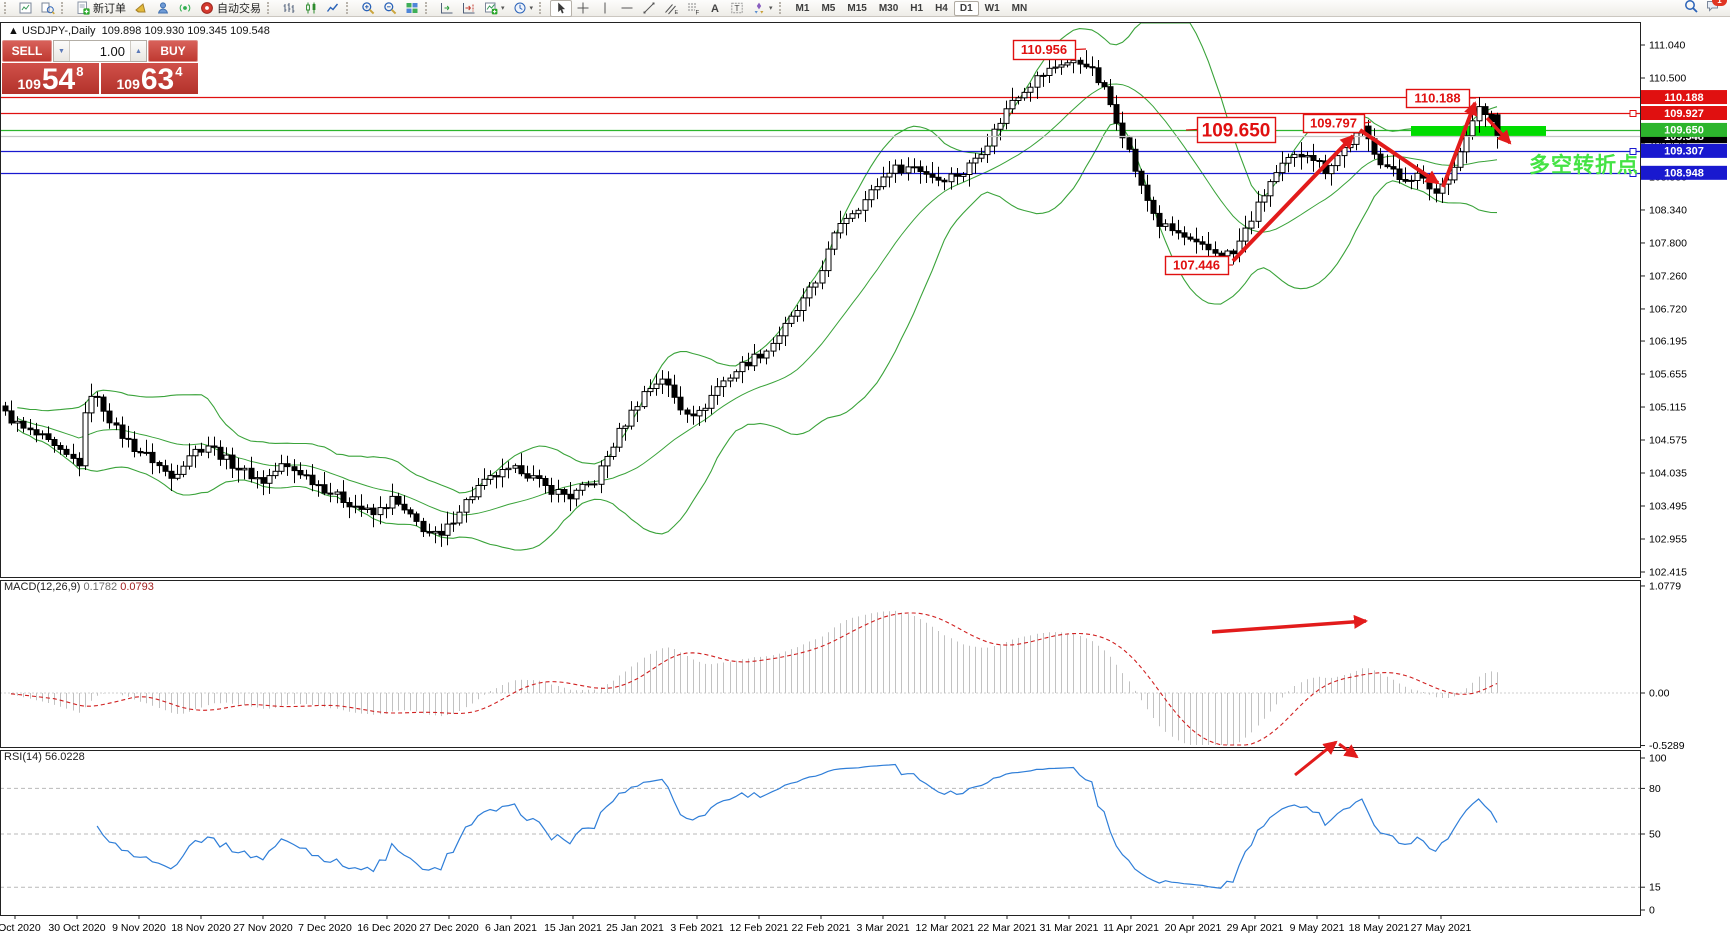 The height and width of the screenshot is (943, 1730). Describe the element at coordinates (1684, 150) in the screenshot. I see `level-price-tag-109.307` at that location.